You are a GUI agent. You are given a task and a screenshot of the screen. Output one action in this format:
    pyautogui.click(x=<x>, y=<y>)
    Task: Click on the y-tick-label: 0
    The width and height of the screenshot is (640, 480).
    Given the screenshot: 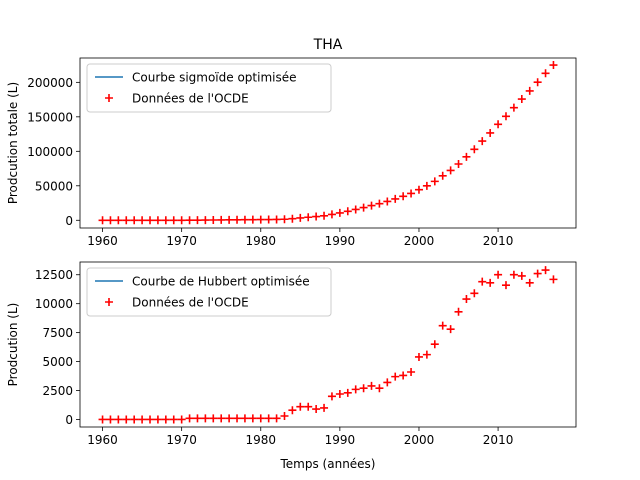 What is the action you would take?
    pyautogui.click(x=69, y=420)
    